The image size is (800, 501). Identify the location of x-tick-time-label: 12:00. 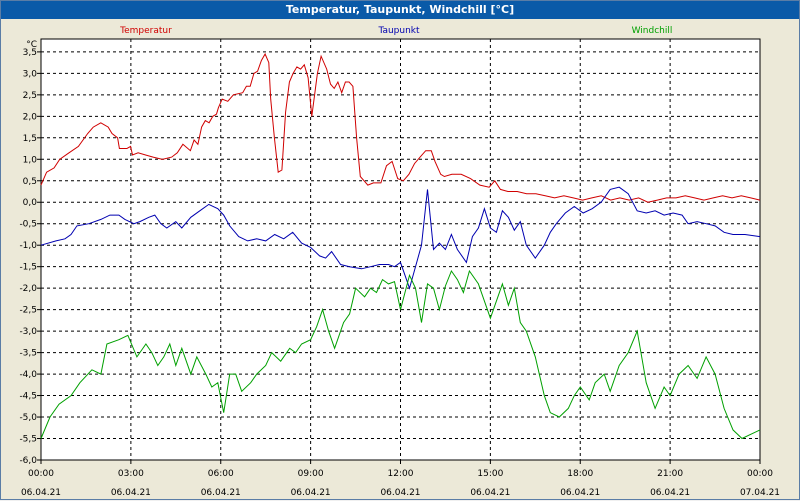
(401, 474).